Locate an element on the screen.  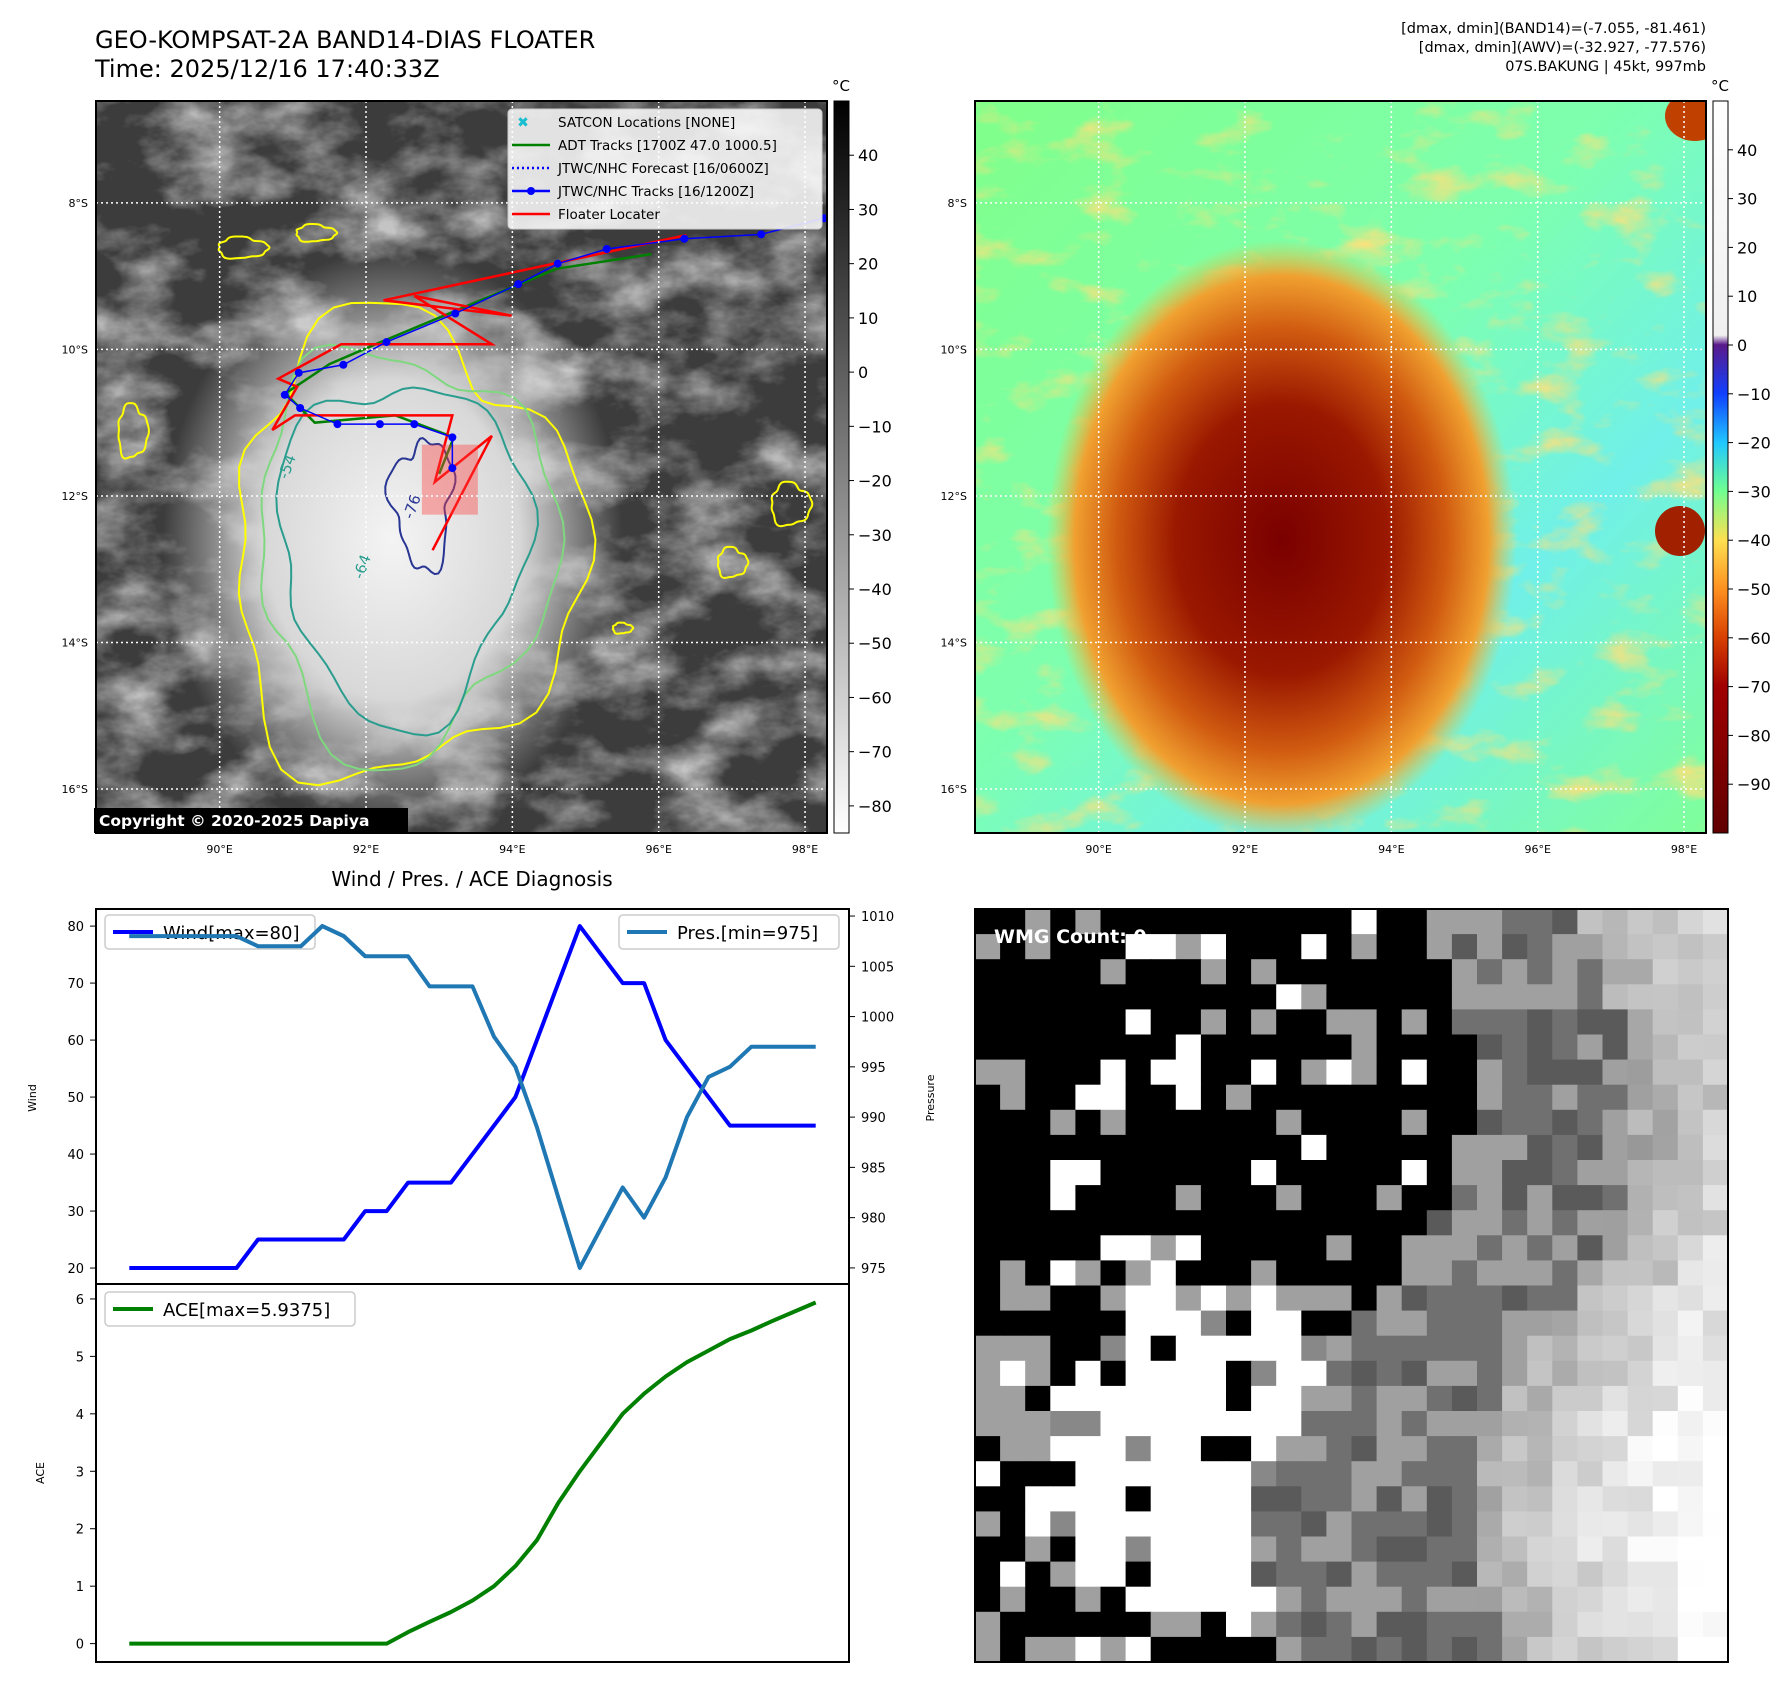
y-tick-label: 60 is located at coordinates (75, 1041).